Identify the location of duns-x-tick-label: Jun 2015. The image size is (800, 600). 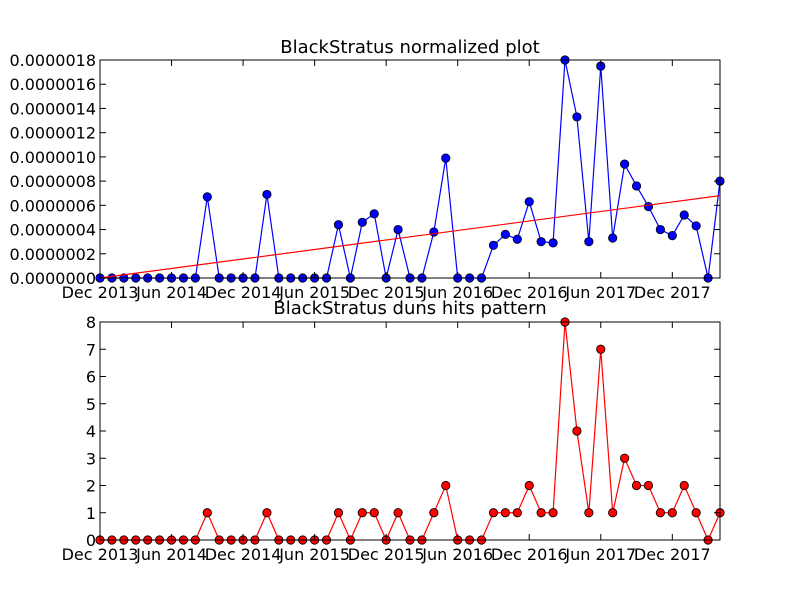
(314, 554).